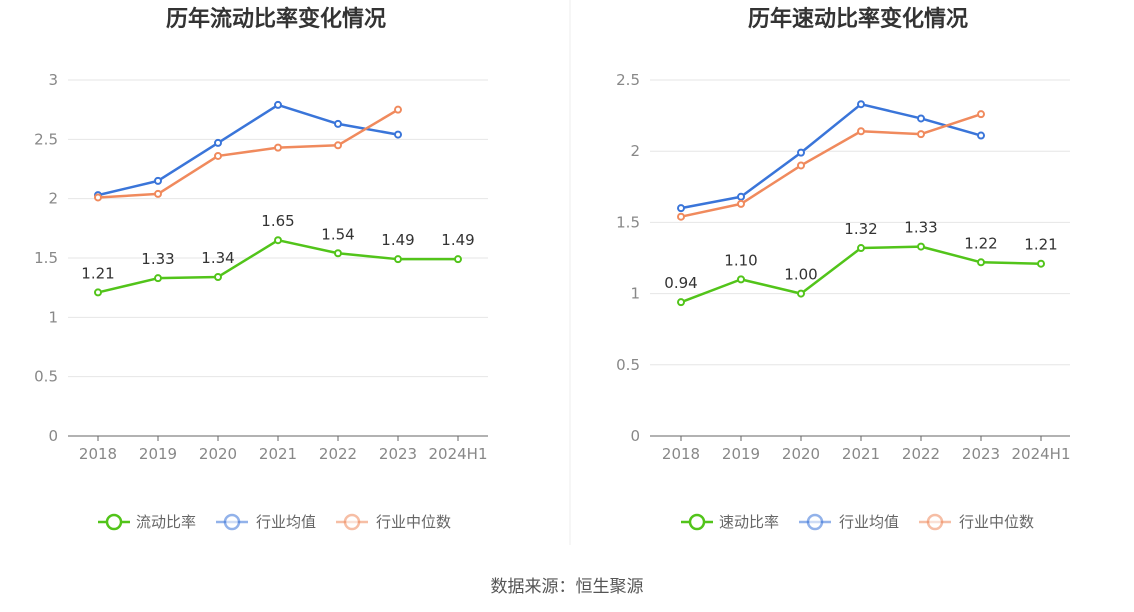 The width and height of the screenshot is (1134, 612). I want to click on data-label: 1.65, so click(277, 221).